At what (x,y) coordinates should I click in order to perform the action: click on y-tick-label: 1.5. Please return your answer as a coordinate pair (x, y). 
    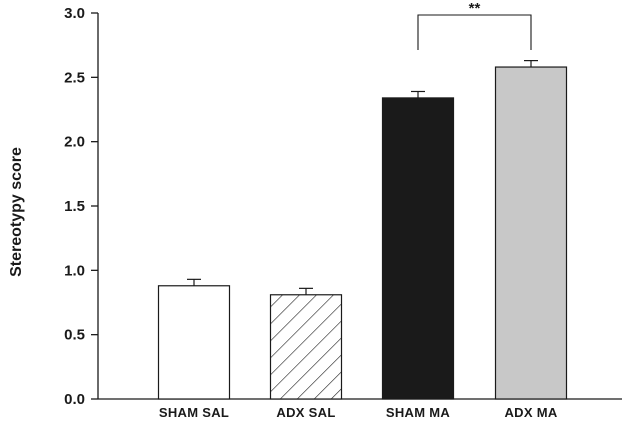
    Looking at the image, I should click on (74, 206).